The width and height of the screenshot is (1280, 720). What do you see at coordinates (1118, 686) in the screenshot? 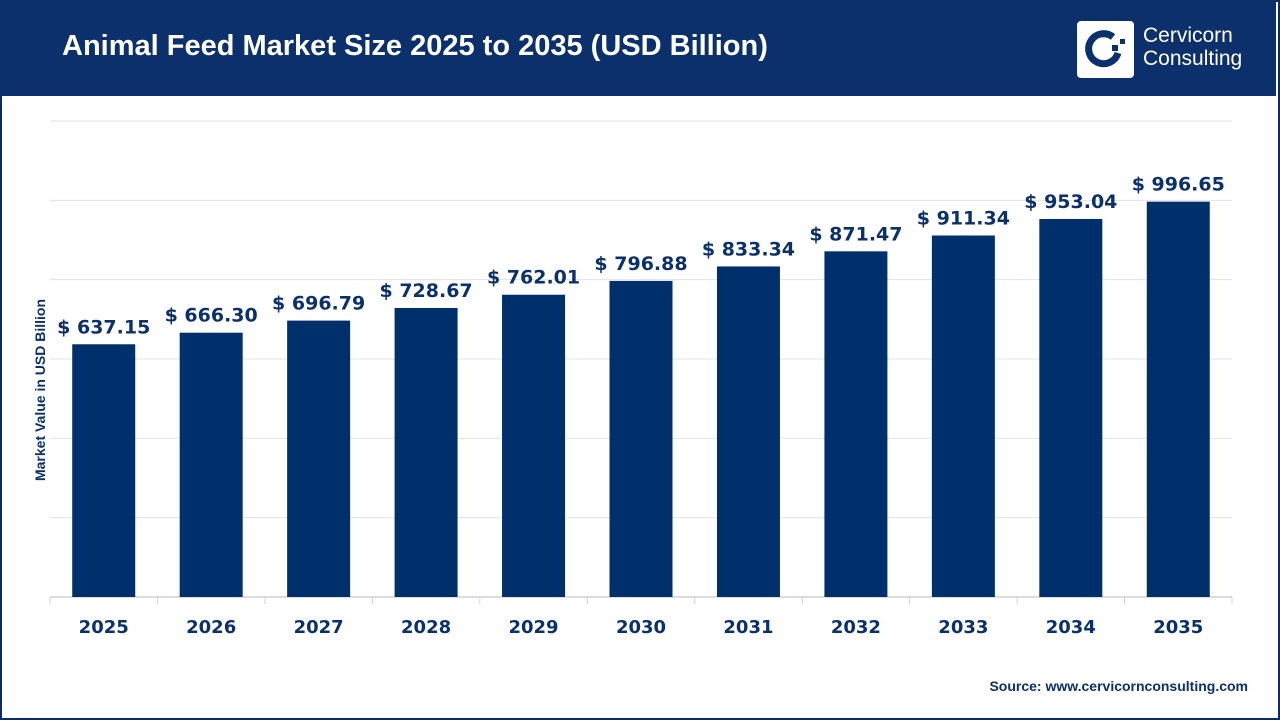
I see `source-text: Source: www.cervicornconsulting.com` at bounding box center [1118, 686].